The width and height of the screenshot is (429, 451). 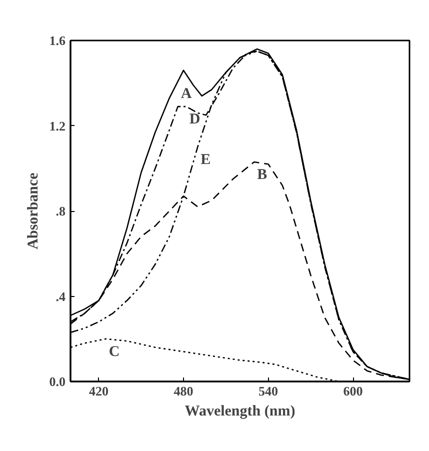 What do you see at coordinates (98, 391) in the screenshot?
I see `x-tick-label: 420` at bounding box center [98, 391].